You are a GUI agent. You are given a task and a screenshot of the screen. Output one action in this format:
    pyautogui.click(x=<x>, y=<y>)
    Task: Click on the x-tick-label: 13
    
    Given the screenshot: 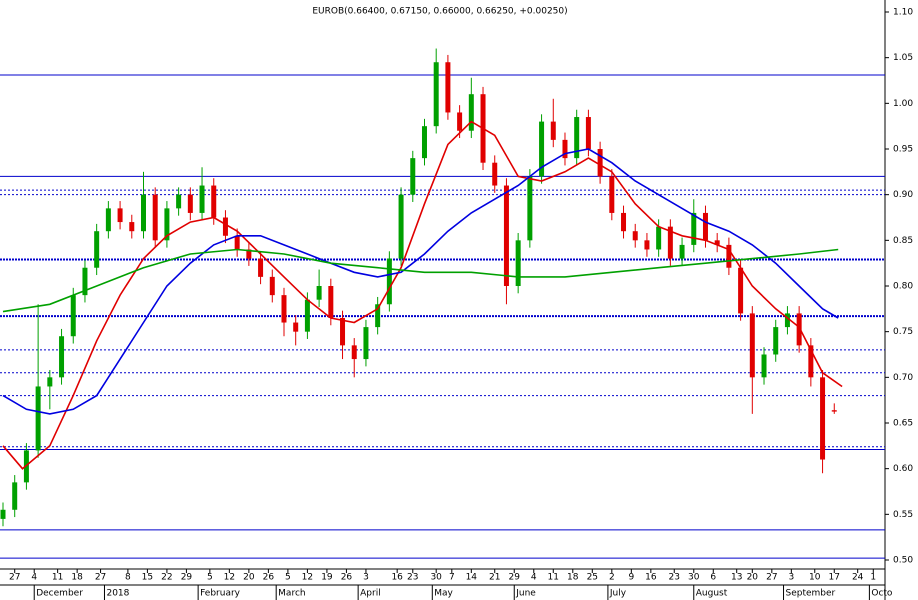 What is the action you would take?
    pyautogui.click(x=736, y=578)
    